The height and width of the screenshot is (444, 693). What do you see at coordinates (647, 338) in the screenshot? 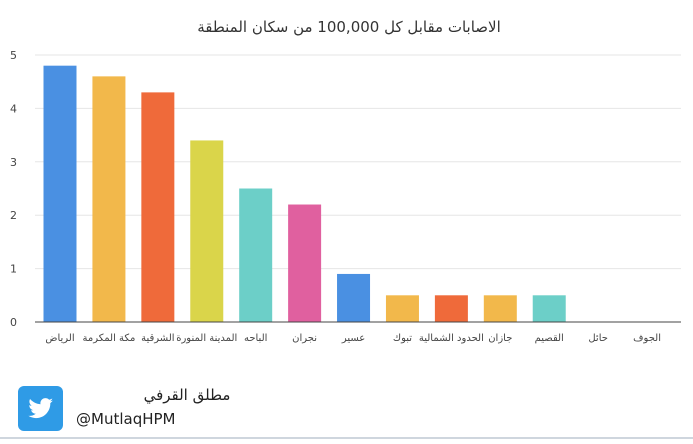
I see `x-category-label: الجوف` at bounding box center [647, 338].